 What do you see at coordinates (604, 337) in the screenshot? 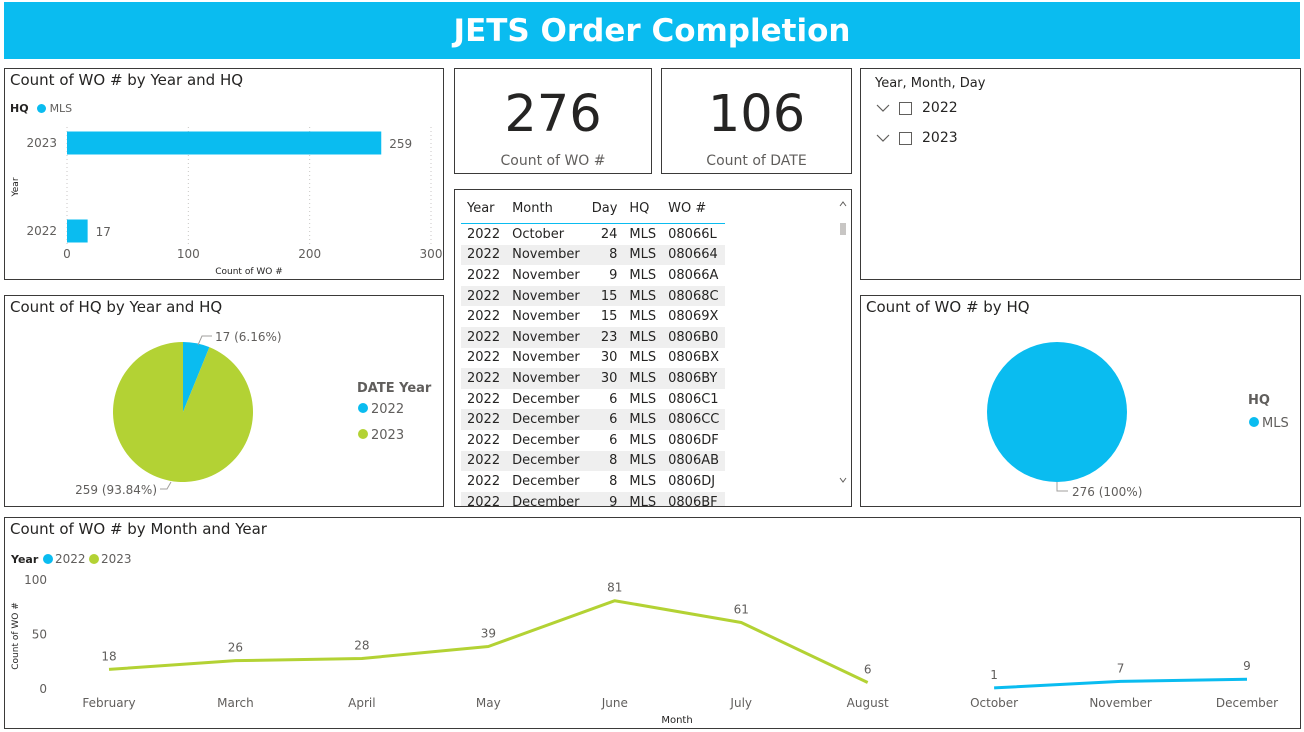
I see `table-cell: 23` at bounding box center [604, 337].